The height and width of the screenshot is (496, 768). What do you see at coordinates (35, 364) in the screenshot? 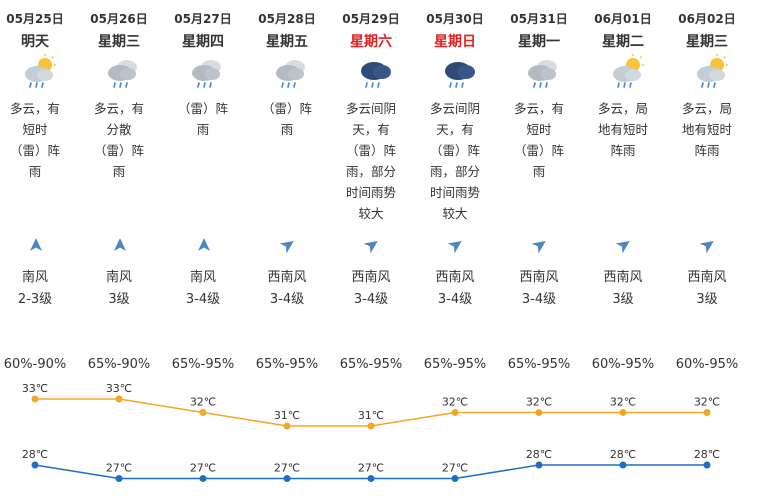
I see `humidity-range: 60%-90%` at bounding box center [35, 364].